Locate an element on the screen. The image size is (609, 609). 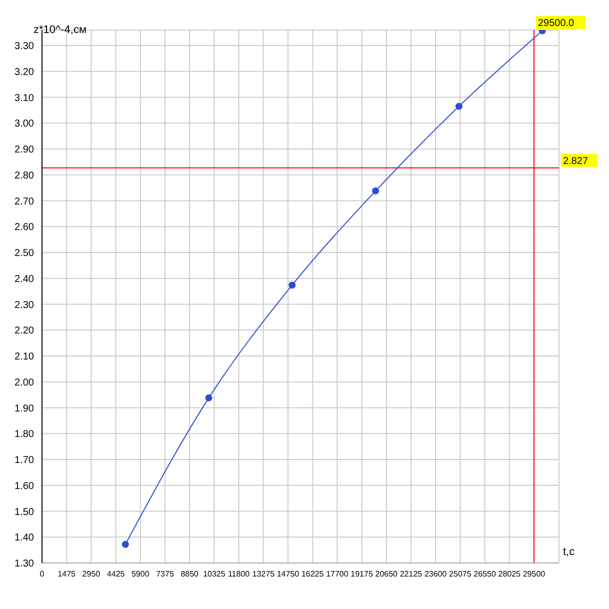
x-tick-label: 23600 is located at coordinates (436, 574).